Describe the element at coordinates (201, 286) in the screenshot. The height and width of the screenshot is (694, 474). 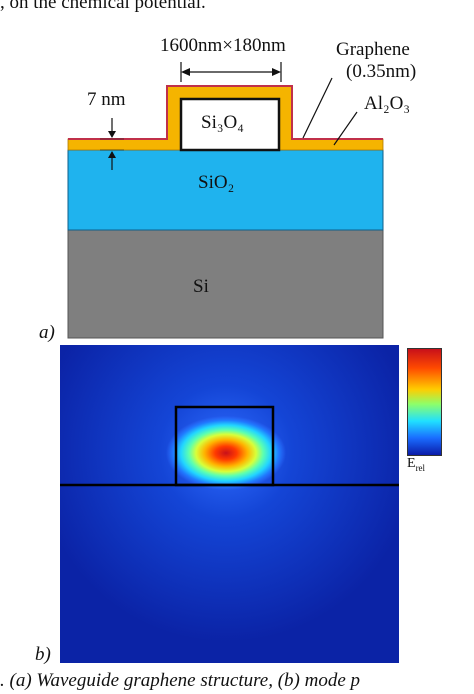
I see `si-label: Si` at that location.